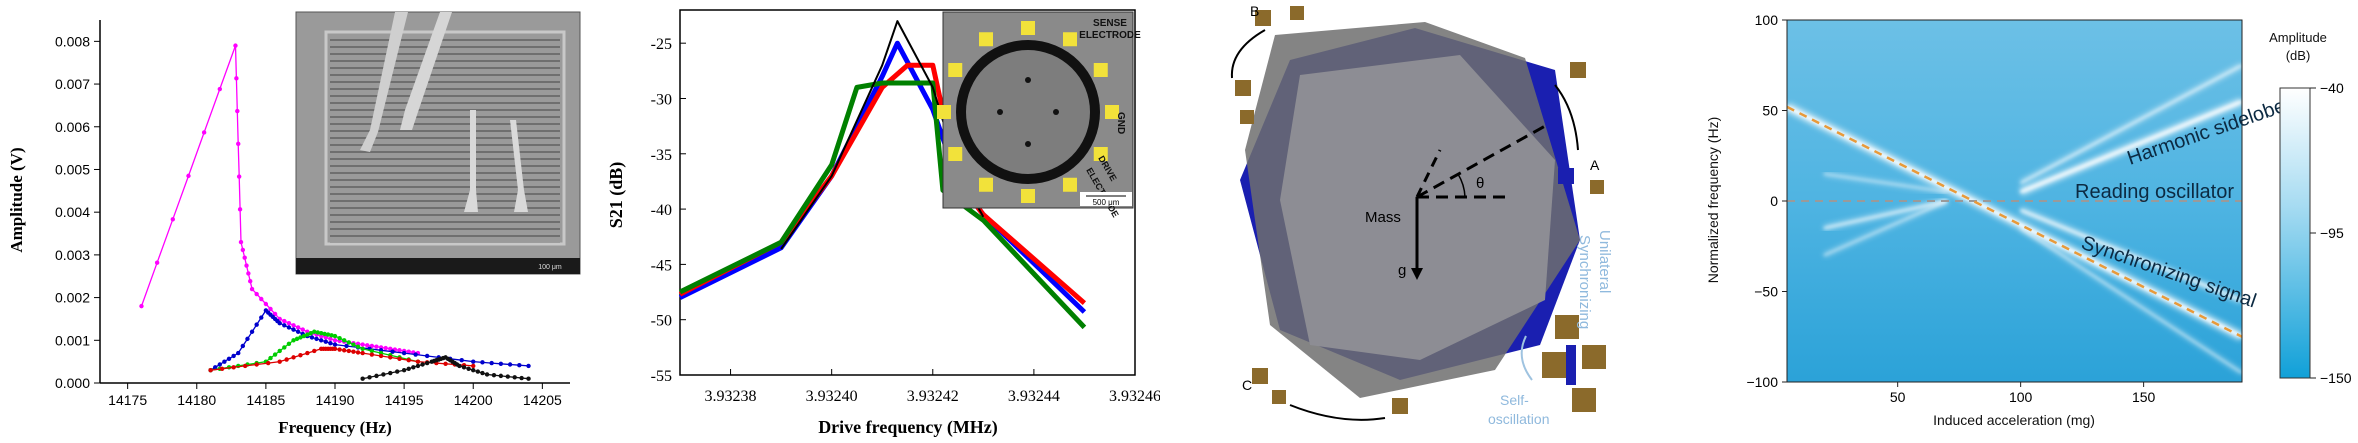  What do you see at coordinates (1248, 54) in the screenshot?
I see `arrow-b` at bounding box center [1248, 54].